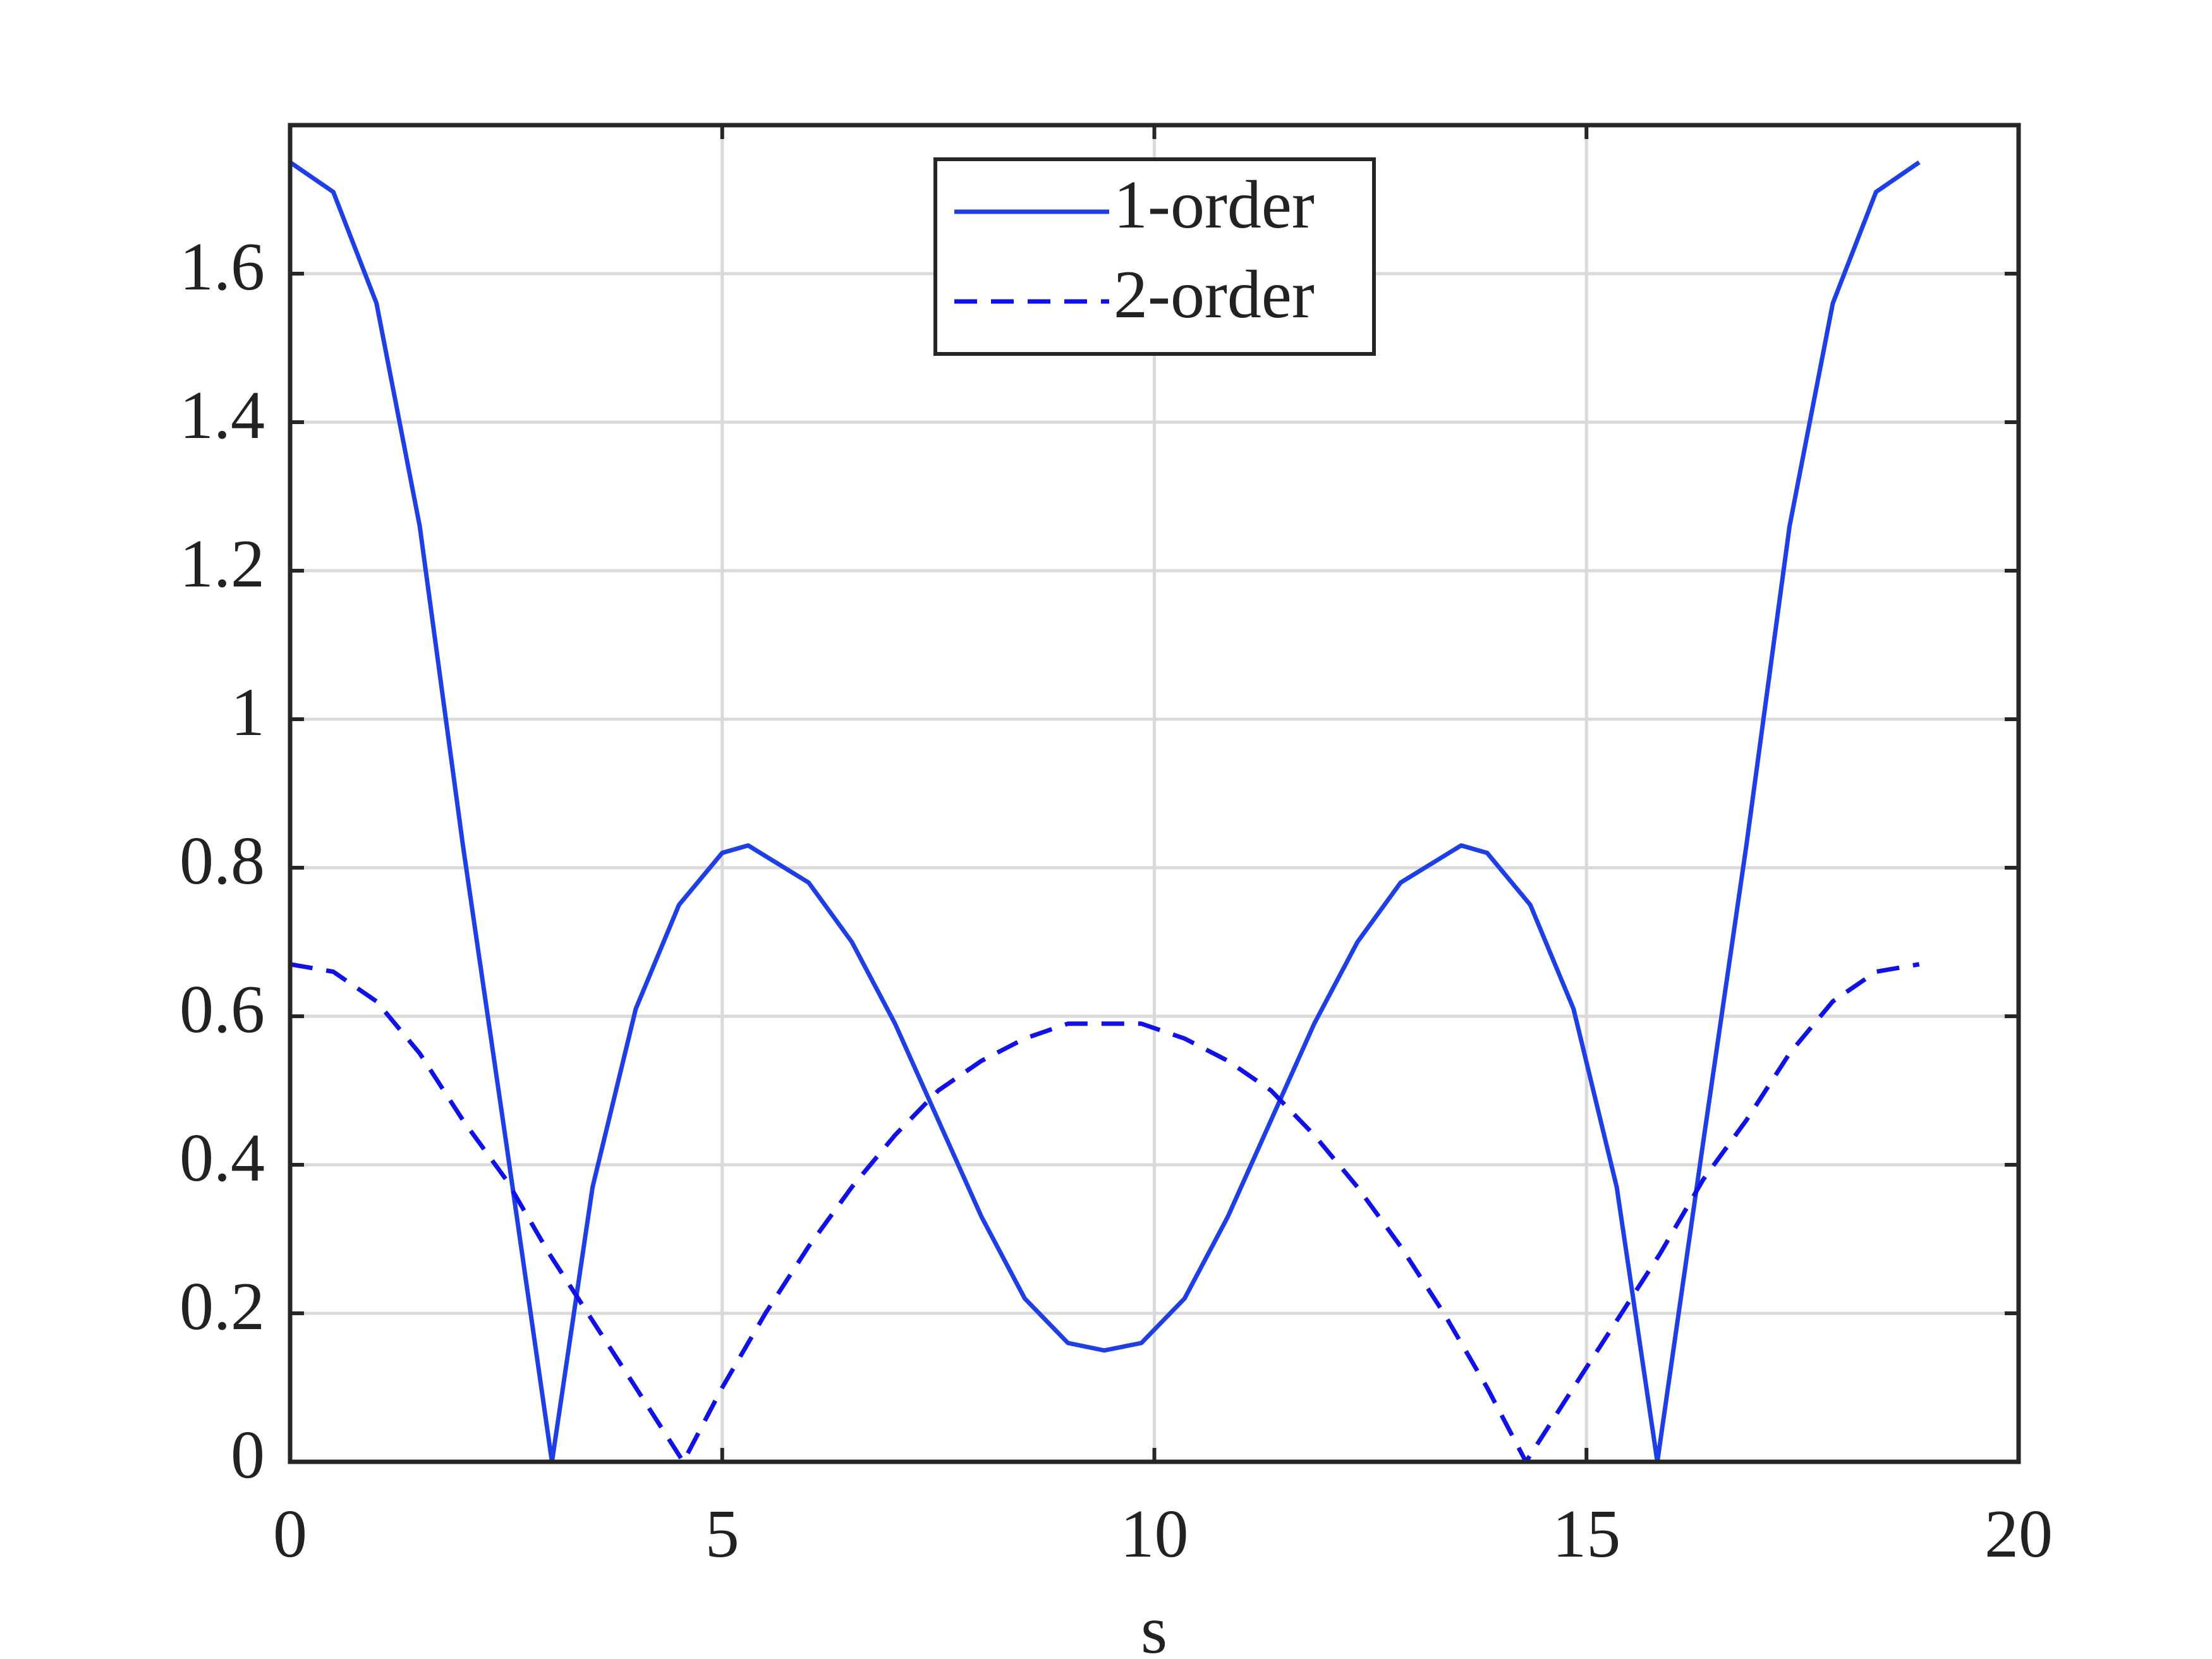  I want to click on y-tick-label: 0.2, so click(222, 1306).